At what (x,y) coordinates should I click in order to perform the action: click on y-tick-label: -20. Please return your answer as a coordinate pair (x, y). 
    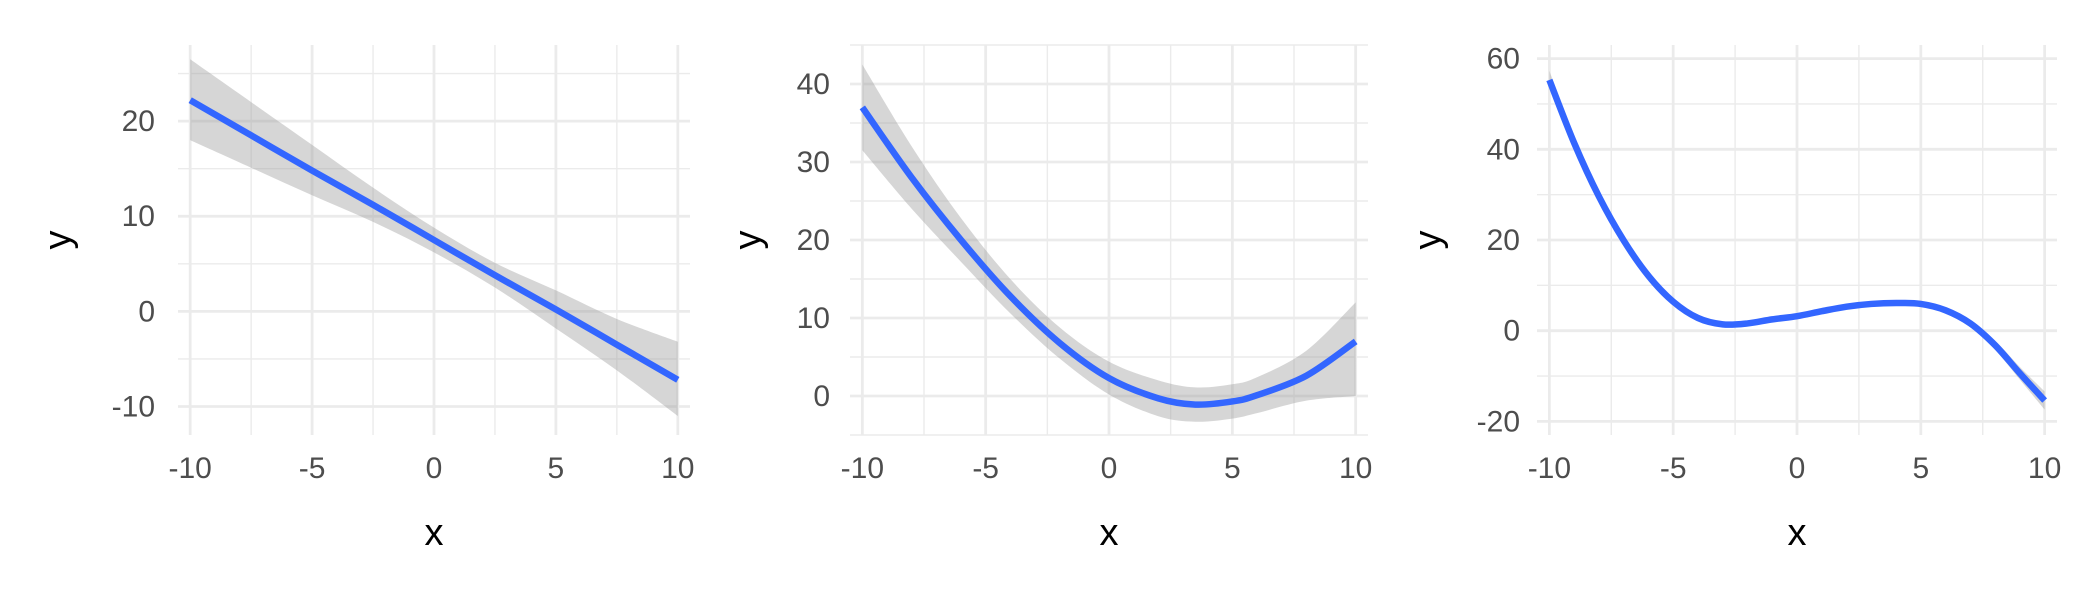
    Looking at the image, I should click on (1498, 421).